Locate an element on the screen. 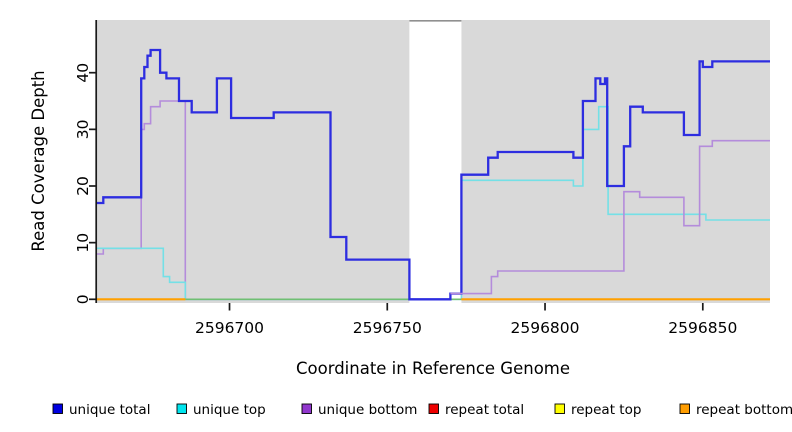 The image size is (792, 432). legend-label-unique-total: unique total is located at coordinates (109, 410).